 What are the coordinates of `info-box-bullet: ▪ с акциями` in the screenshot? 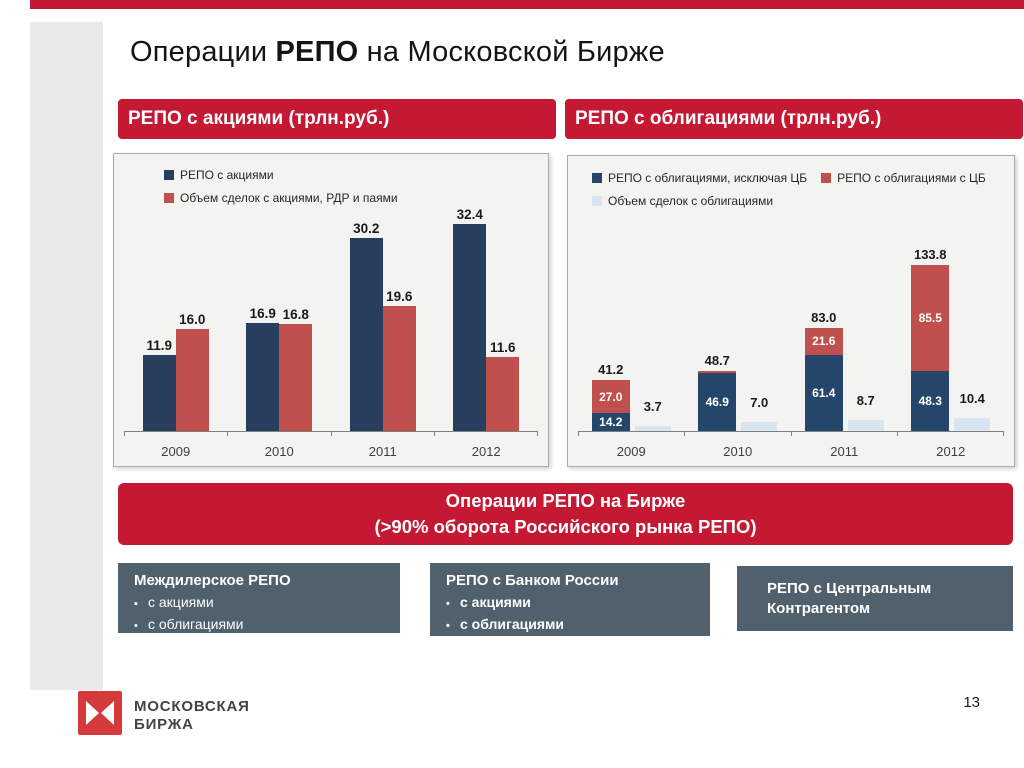 It's located at (261, 603).